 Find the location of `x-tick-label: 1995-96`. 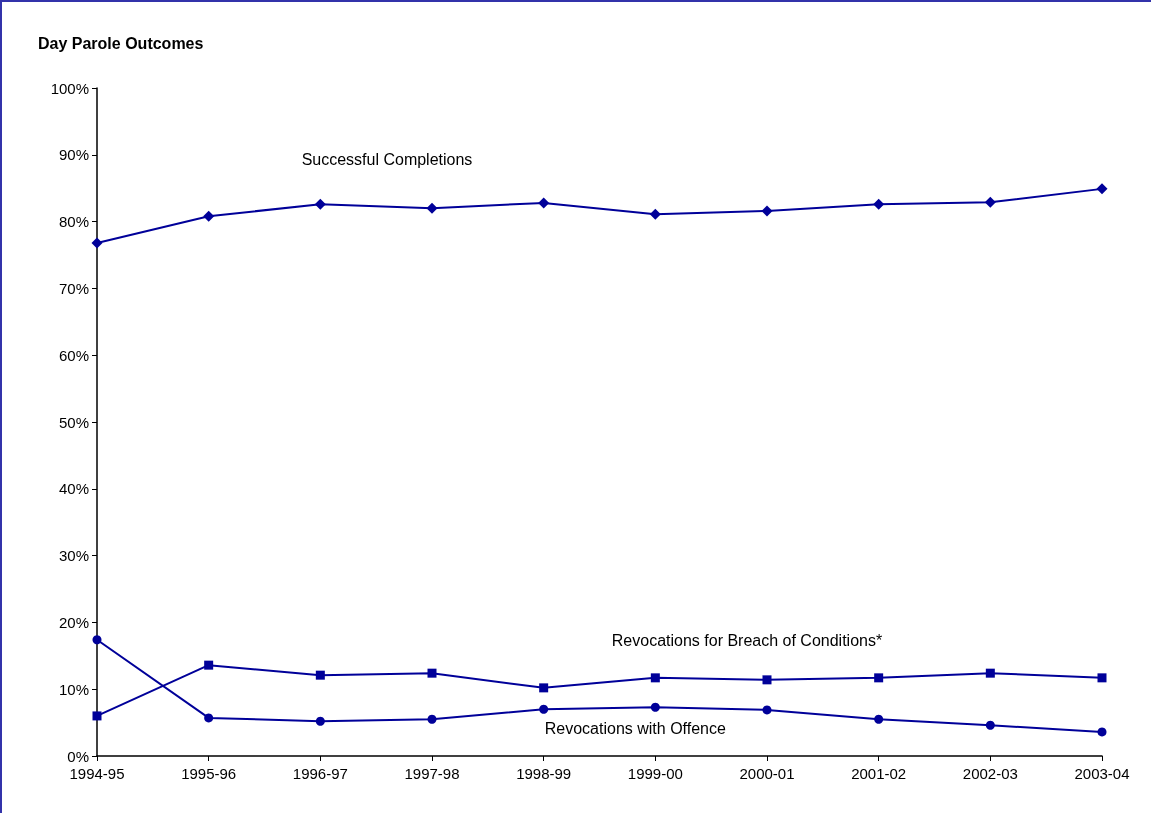

x-tick-label: 1995-96 is located at coordinates (209, 773).